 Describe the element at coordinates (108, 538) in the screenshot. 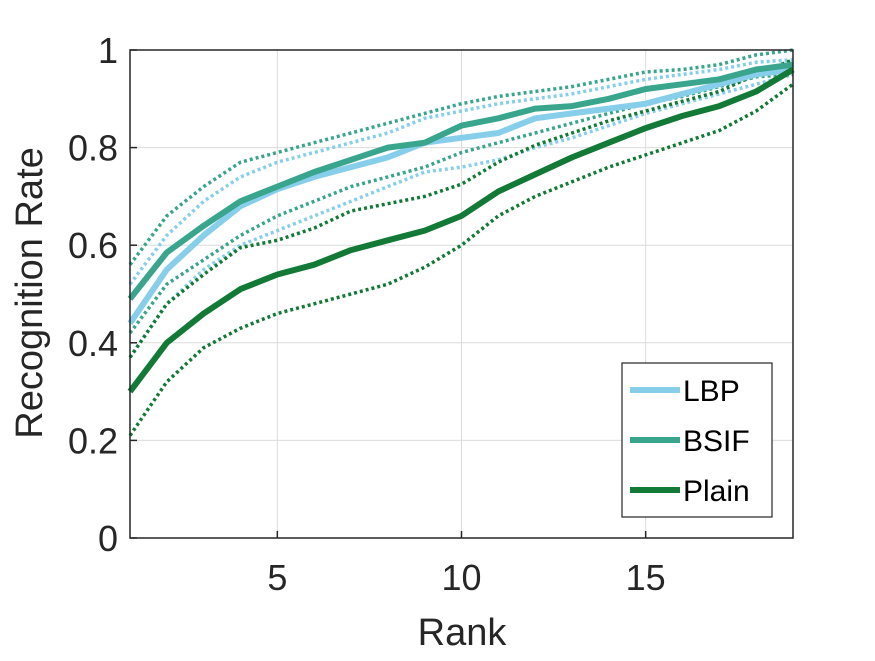

I see `y-tick-label: 0` at that location.